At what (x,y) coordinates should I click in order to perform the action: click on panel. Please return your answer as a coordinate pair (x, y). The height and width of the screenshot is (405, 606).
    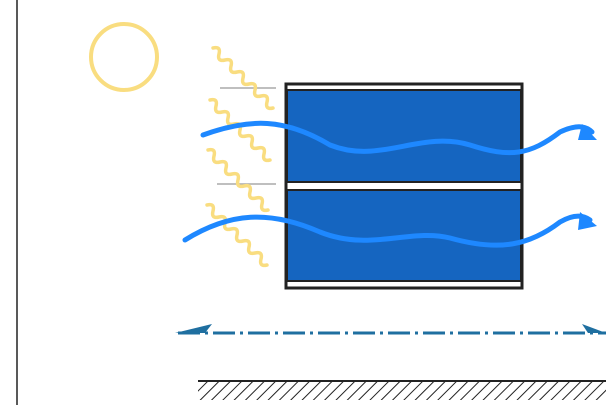
    Looking at the image, I should click on (404, 136).